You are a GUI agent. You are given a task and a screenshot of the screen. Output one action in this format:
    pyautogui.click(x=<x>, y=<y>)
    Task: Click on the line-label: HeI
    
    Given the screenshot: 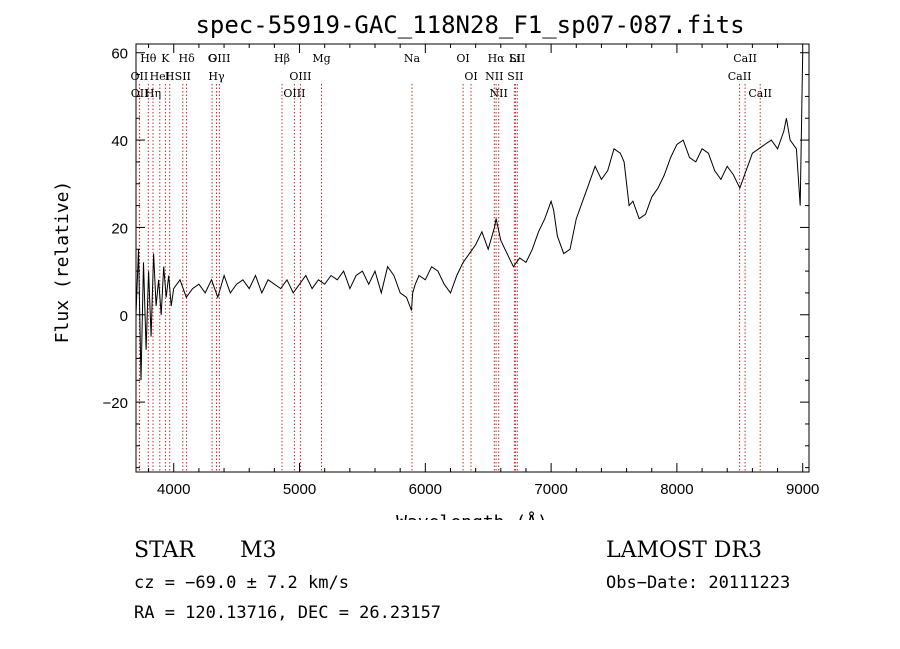 What is the action you would take?
    pyautogui.click(x=160, y=76)
    